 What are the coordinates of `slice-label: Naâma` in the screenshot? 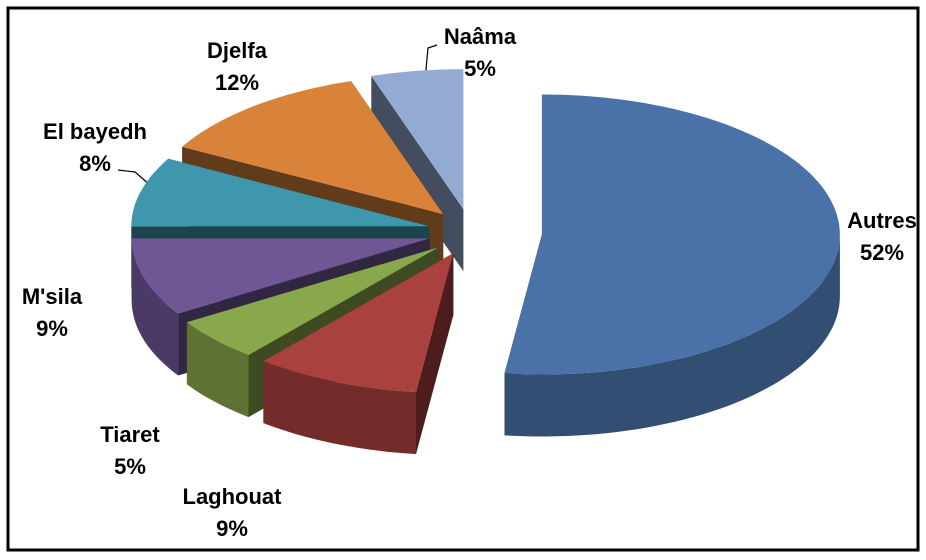 It's located at (480, 36).